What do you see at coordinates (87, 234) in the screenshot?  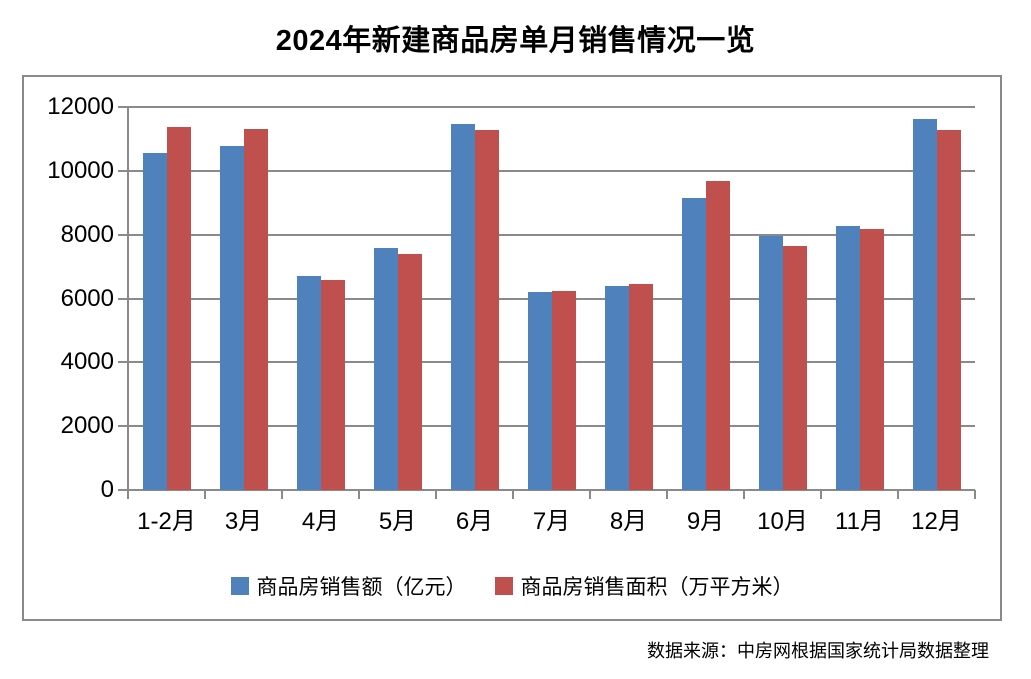 I see `y-axis-label: 8000` at bounding box center [87, 234].